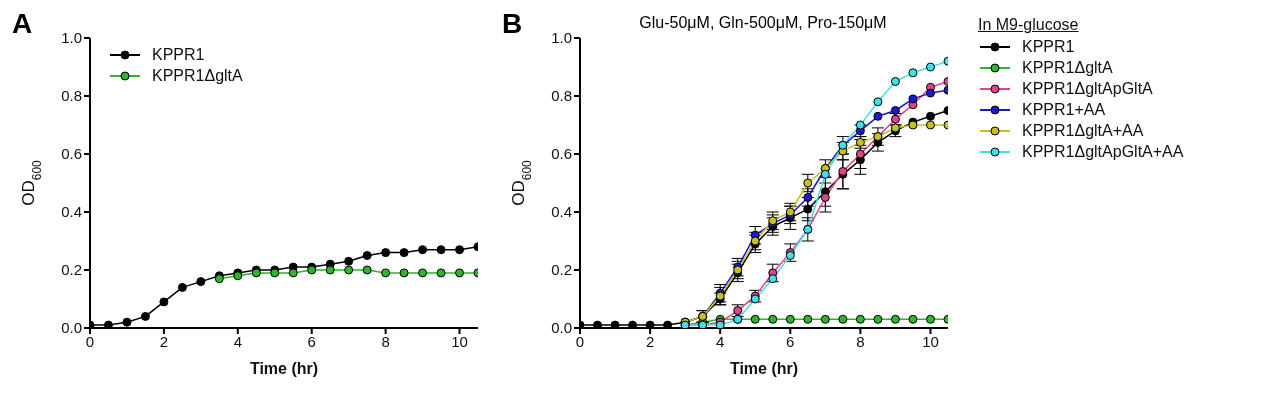 This screenshot has width=1280, height=398. I want to click on chart-title: Glu-50μM, Gln-500μM, Pro-150μM, so click(763, 22).